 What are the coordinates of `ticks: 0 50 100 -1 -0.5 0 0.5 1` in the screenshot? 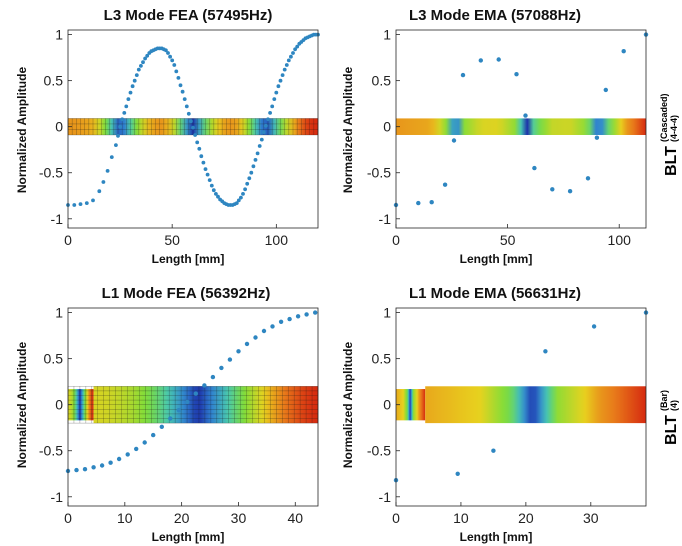 It's located at (163, 137).